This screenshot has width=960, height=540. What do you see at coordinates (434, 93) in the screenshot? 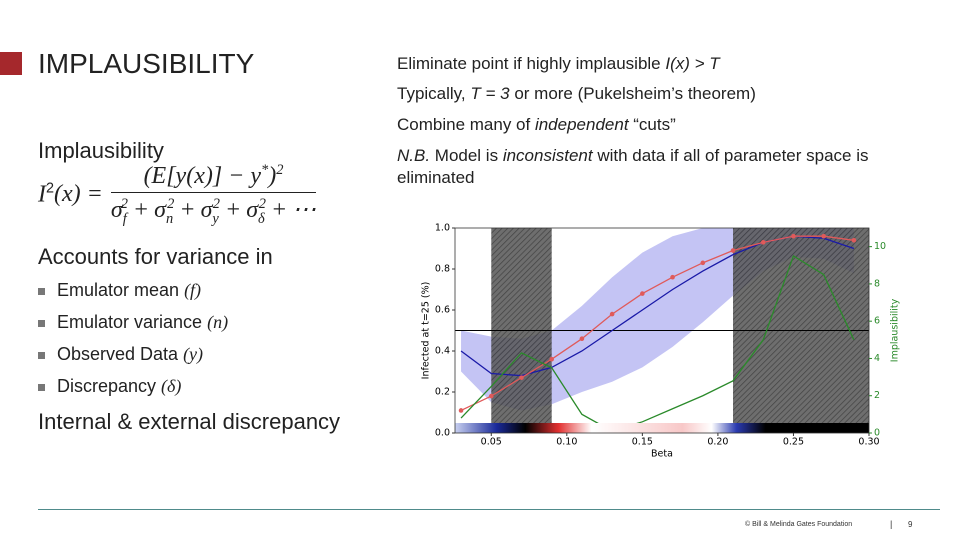
I see `bullet-segment: Typically,` at bounding box center [434, 93].